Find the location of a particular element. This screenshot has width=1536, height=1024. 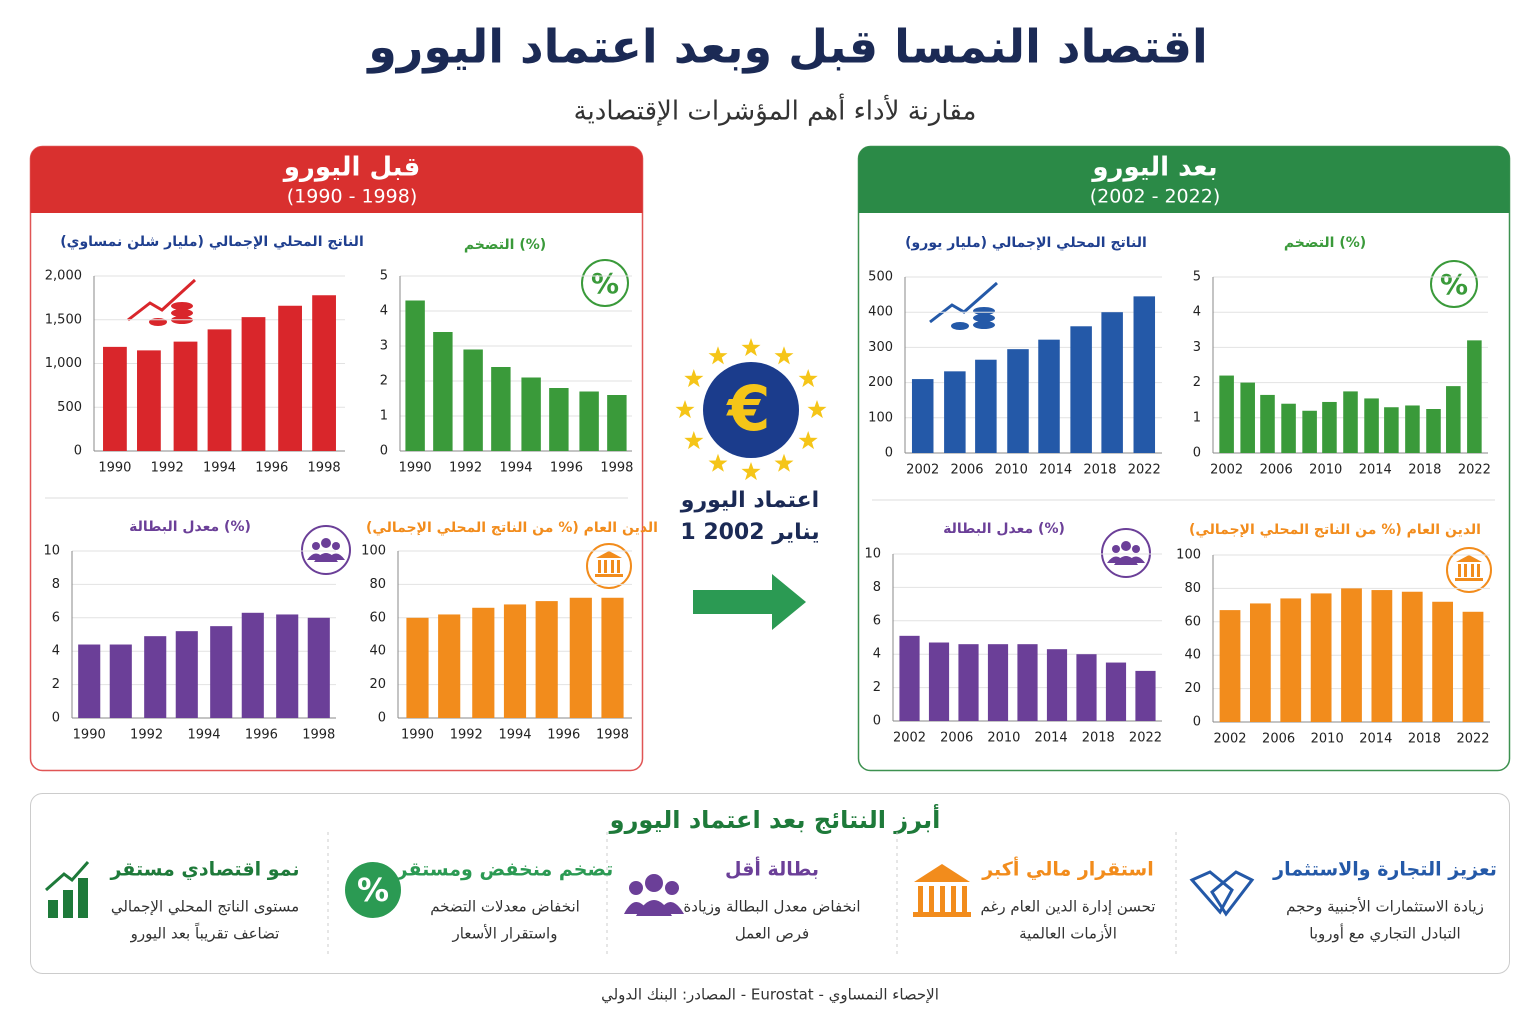

result-text: فرص العمل is located at coordinates (772, 934).